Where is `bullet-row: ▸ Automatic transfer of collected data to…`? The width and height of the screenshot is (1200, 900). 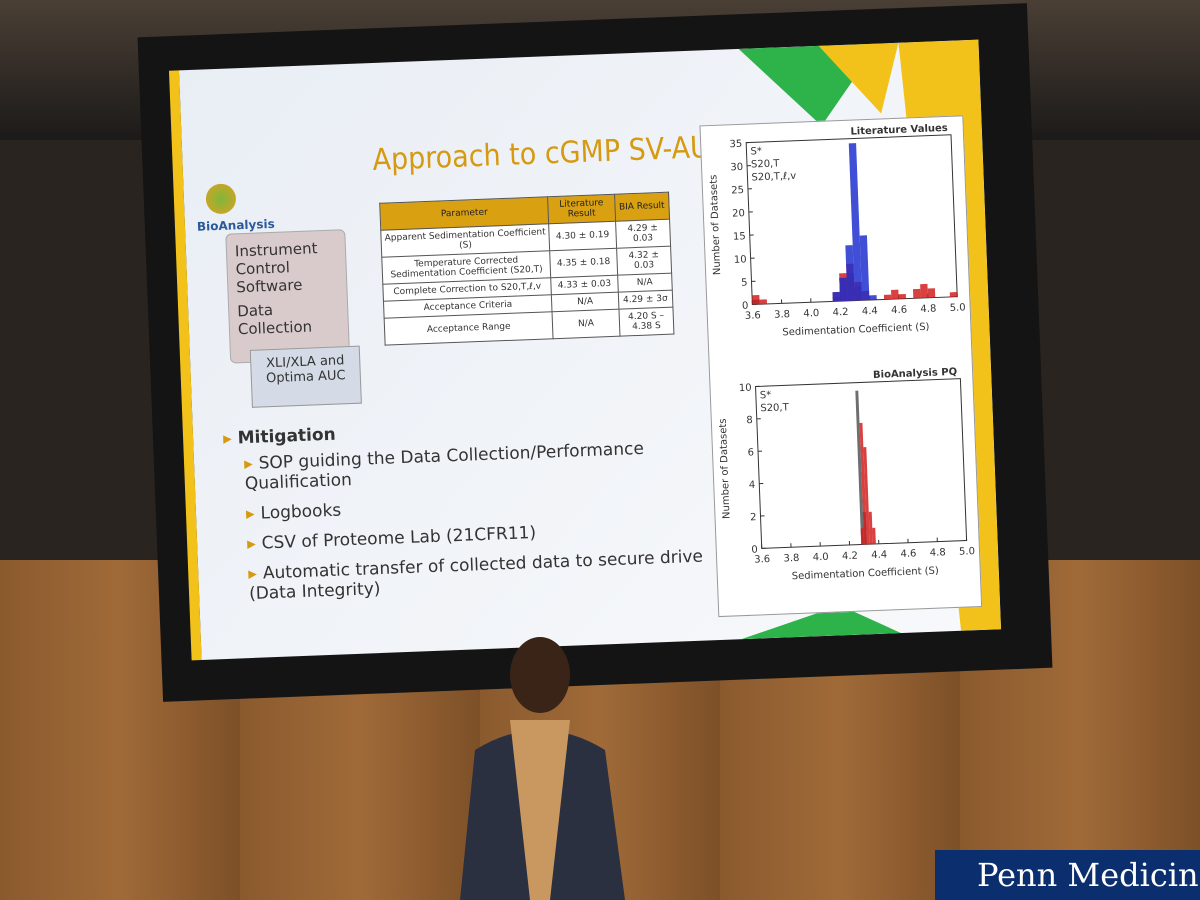
bullet-row: ▸ Automatic transfer of collected data to… is located at coordinates (478, 575).